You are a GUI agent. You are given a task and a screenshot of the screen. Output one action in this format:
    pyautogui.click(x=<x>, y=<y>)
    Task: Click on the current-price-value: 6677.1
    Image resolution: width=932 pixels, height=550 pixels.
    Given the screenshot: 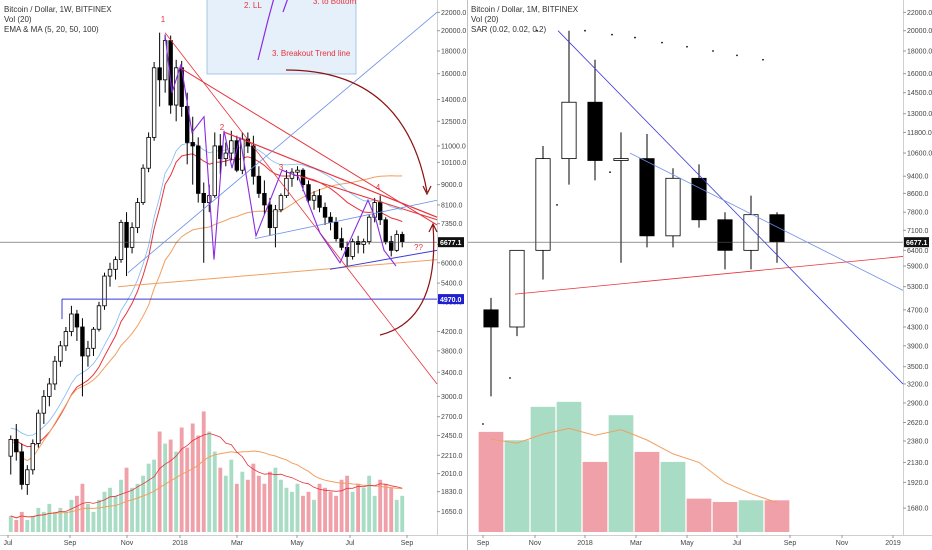 What is the action you would take?
    pyautogui.click(x=451, y=243)
    